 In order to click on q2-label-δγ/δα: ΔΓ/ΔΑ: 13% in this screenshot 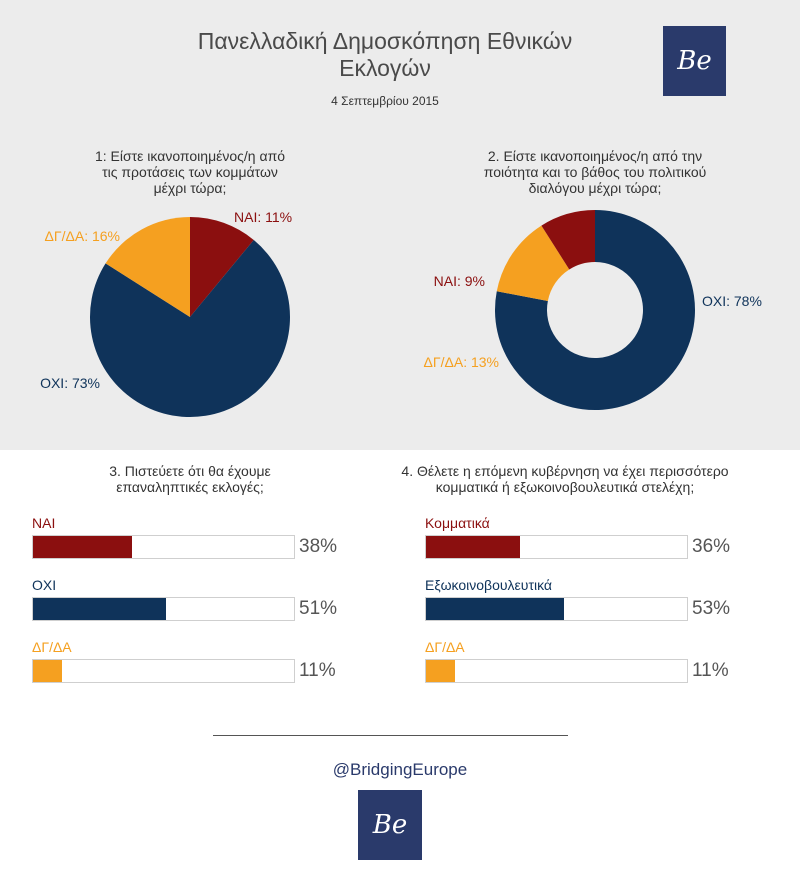, I will do `click(461, 362)`.